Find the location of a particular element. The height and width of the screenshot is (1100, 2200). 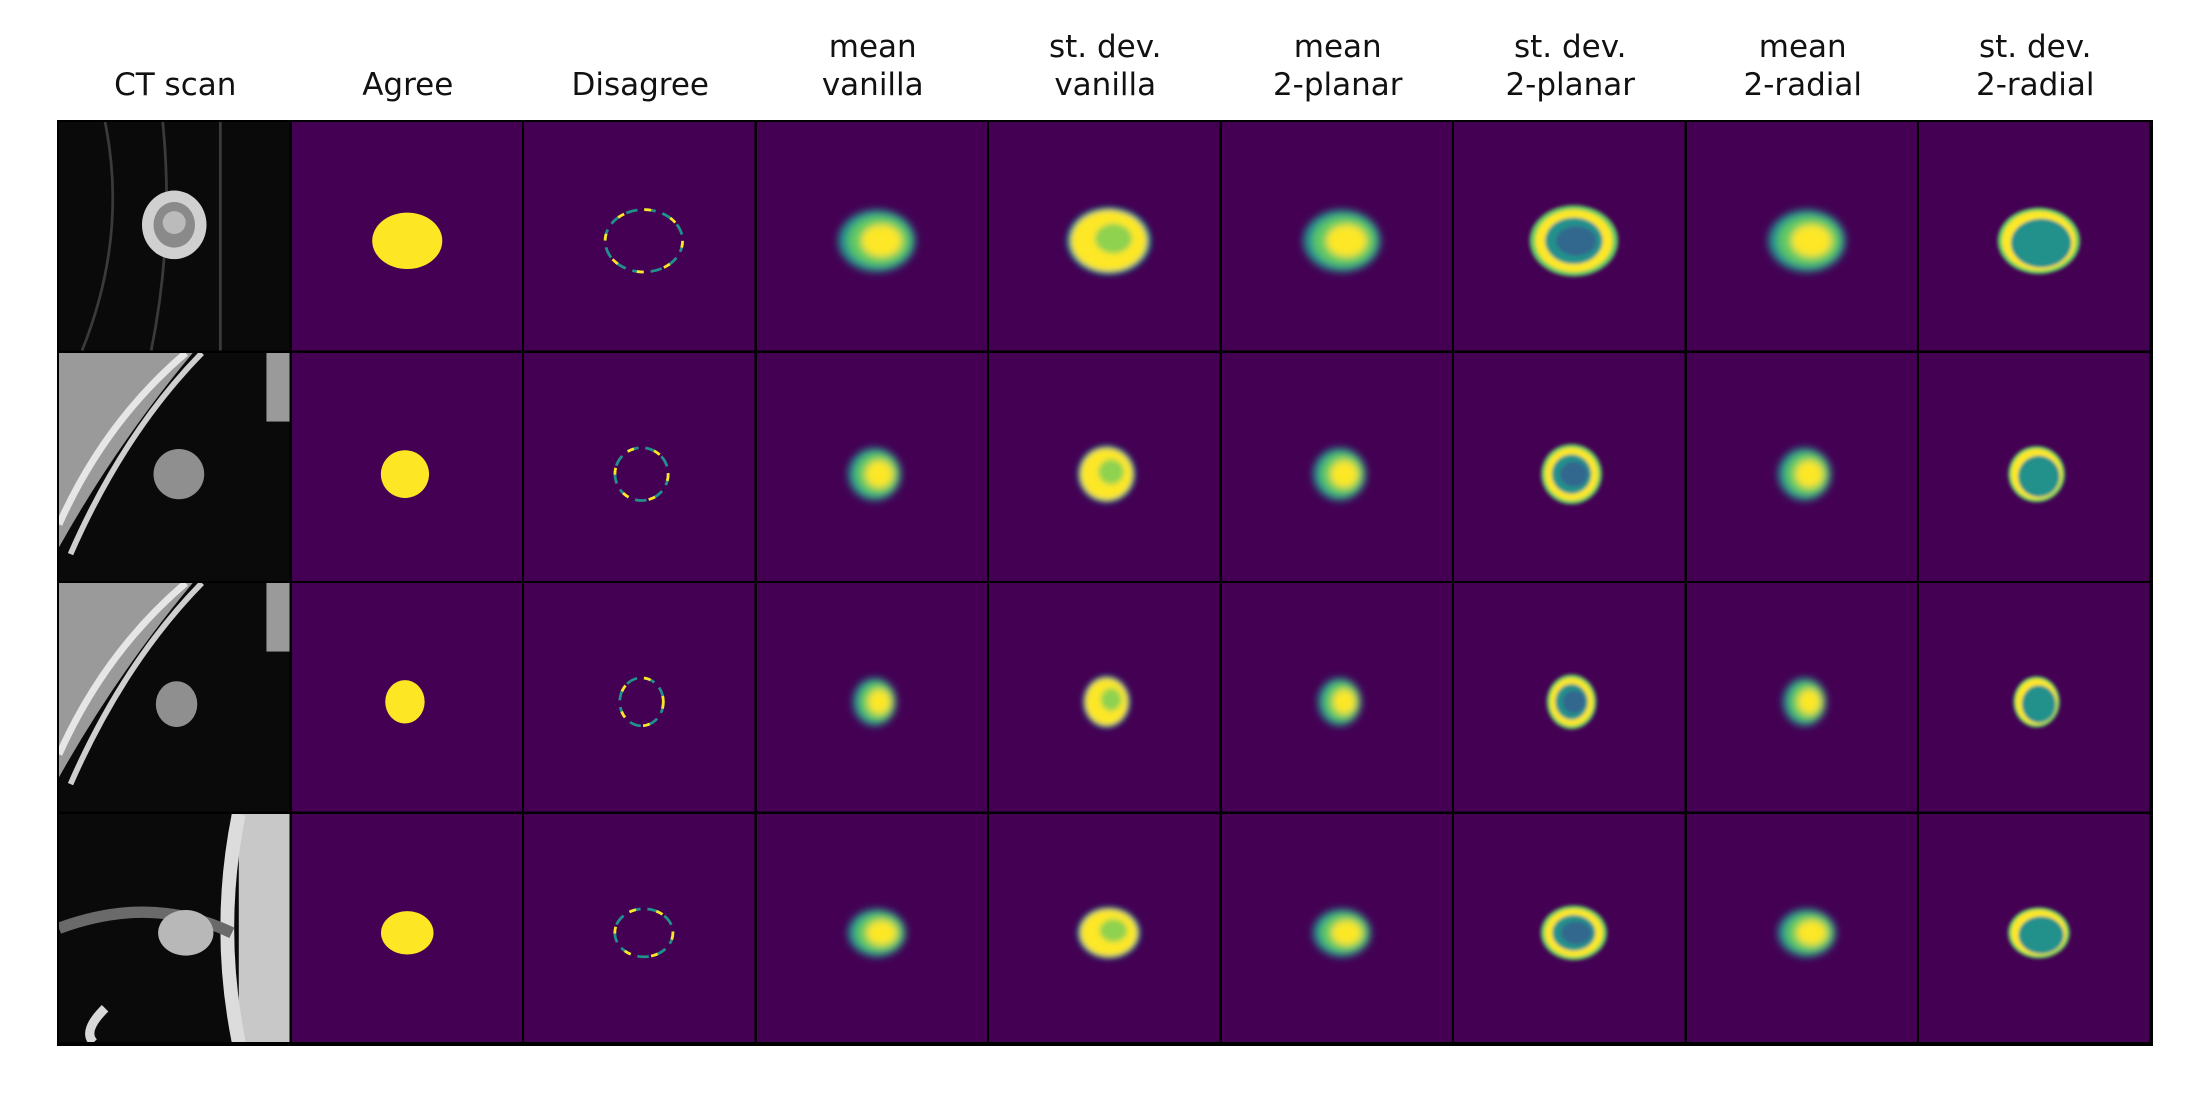

column-header-2: Disagree is located at coordinates (640, 85).